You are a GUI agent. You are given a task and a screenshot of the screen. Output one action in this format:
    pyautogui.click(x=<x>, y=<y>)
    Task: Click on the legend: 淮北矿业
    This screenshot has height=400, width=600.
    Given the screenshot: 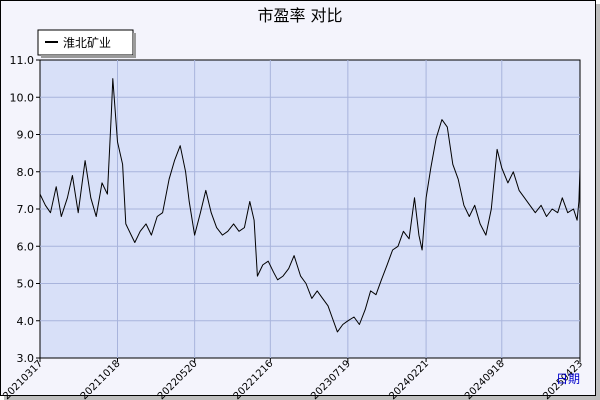 What is the action you would take?
    pyautogui.click(x=86, y=43)
    